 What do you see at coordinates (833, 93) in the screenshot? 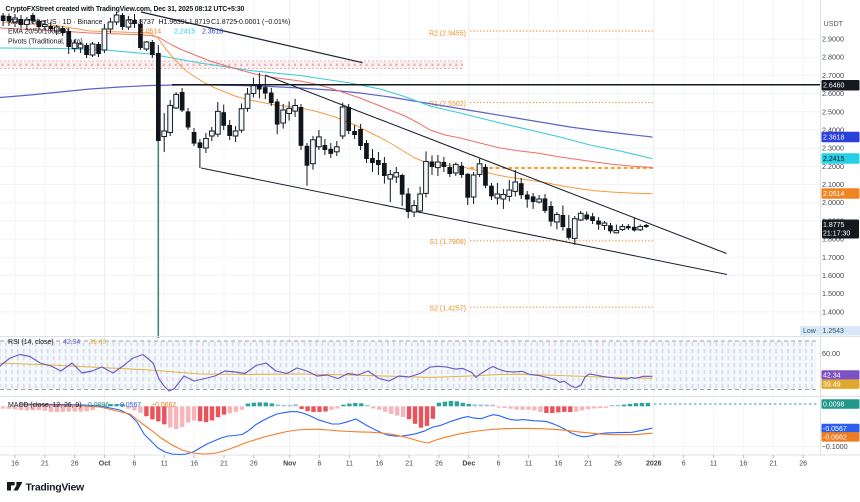
I see `svg-text: 2.6000` at bounding box center [833, 93].